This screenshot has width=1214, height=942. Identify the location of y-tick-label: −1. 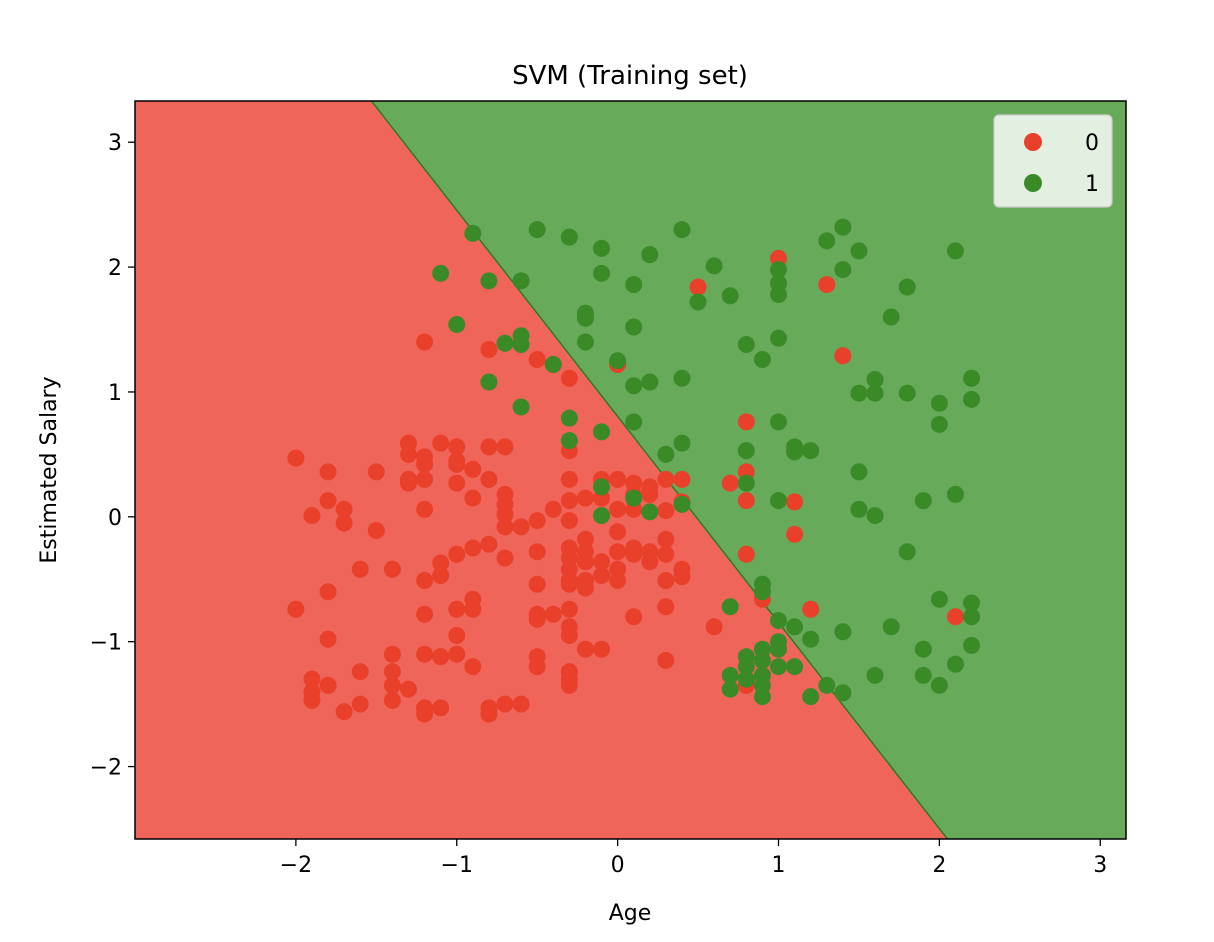
(106, 643).